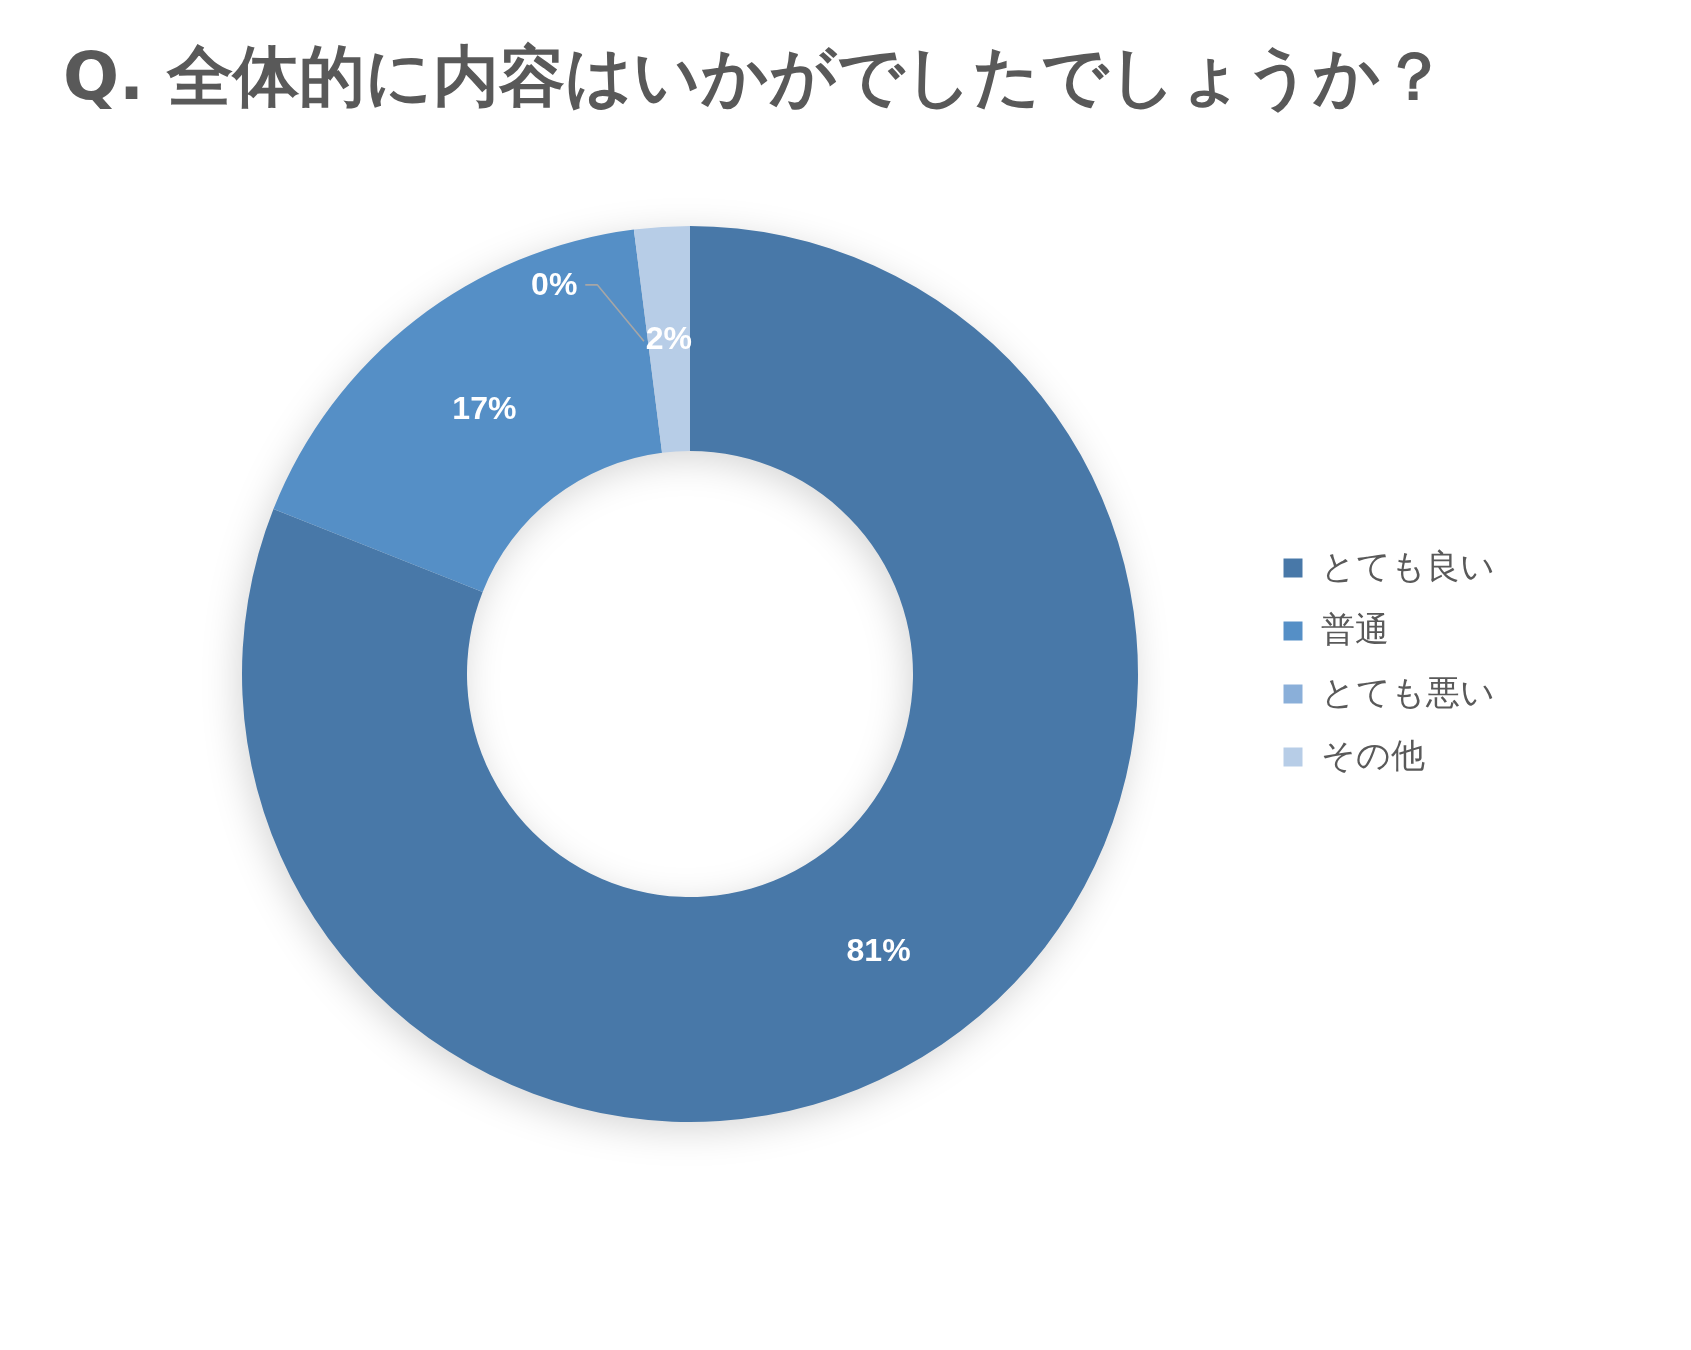 The width and height of the screenshot is (1691, 1350). Describe the element at coordinates (661, 339) in the screenshot. I see `donut-slice` at that location.